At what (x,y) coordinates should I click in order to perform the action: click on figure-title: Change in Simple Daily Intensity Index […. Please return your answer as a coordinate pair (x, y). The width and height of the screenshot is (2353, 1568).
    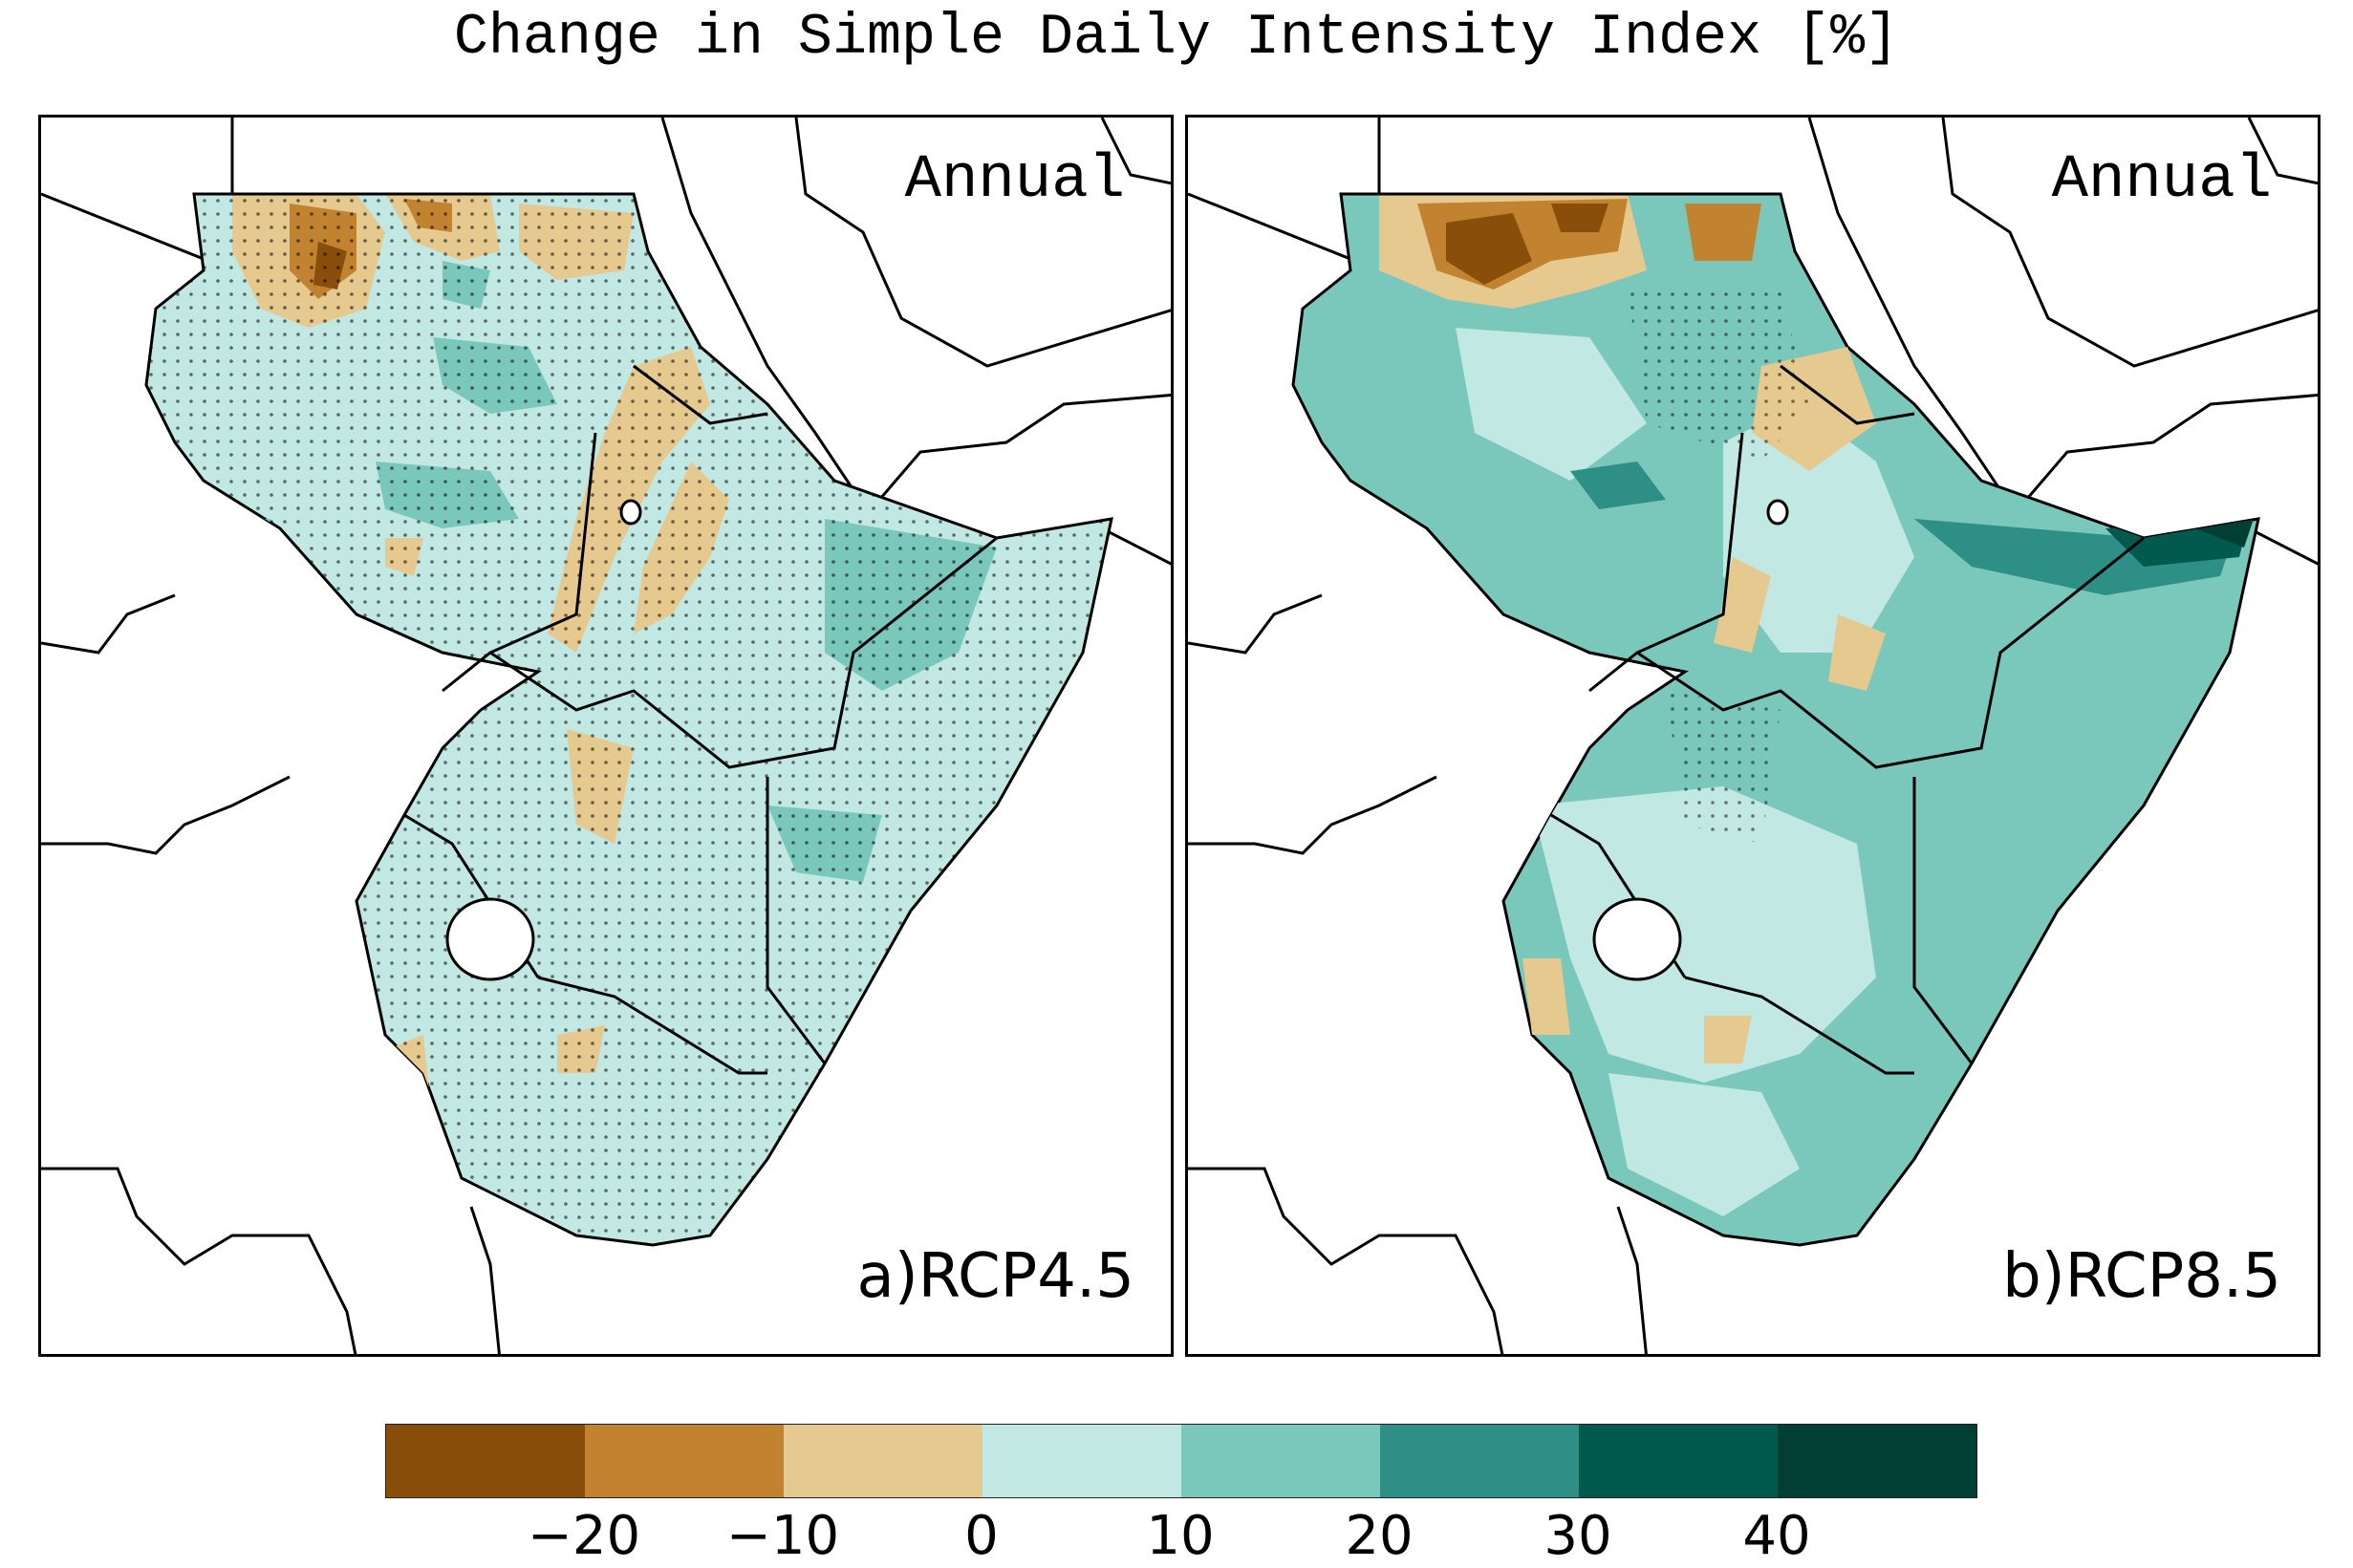
    Looking at the image, I should click on (1176, 38).